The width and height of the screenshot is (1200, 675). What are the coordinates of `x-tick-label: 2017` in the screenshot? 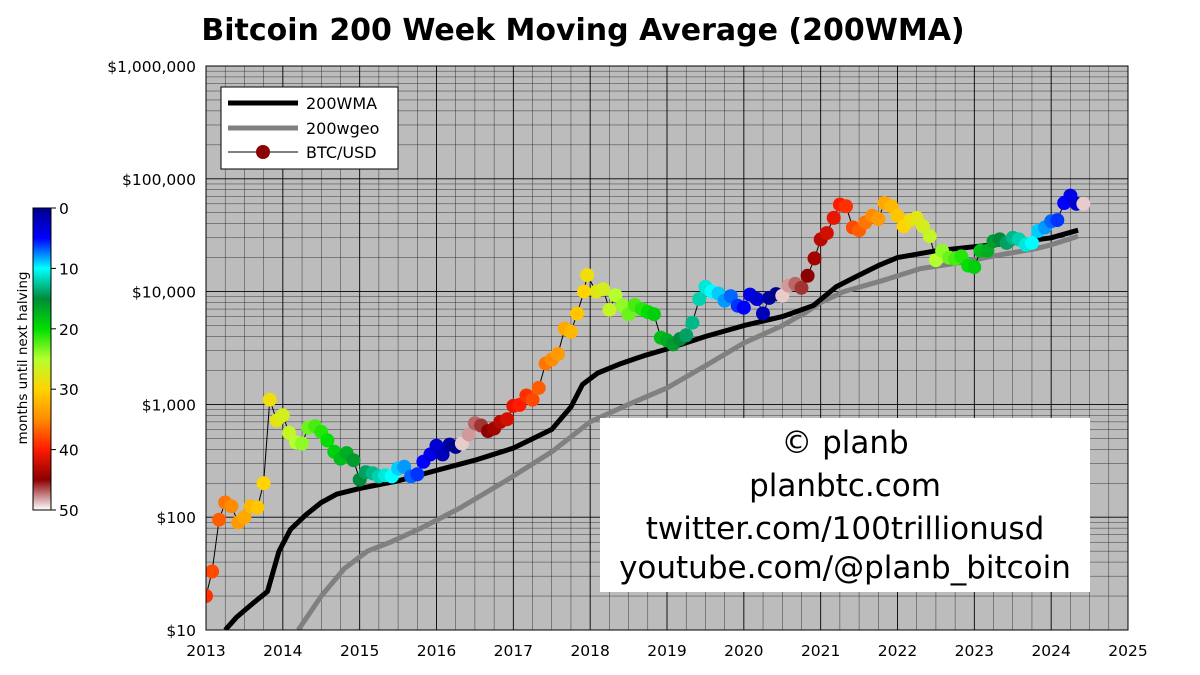 It's located at (513, 651).